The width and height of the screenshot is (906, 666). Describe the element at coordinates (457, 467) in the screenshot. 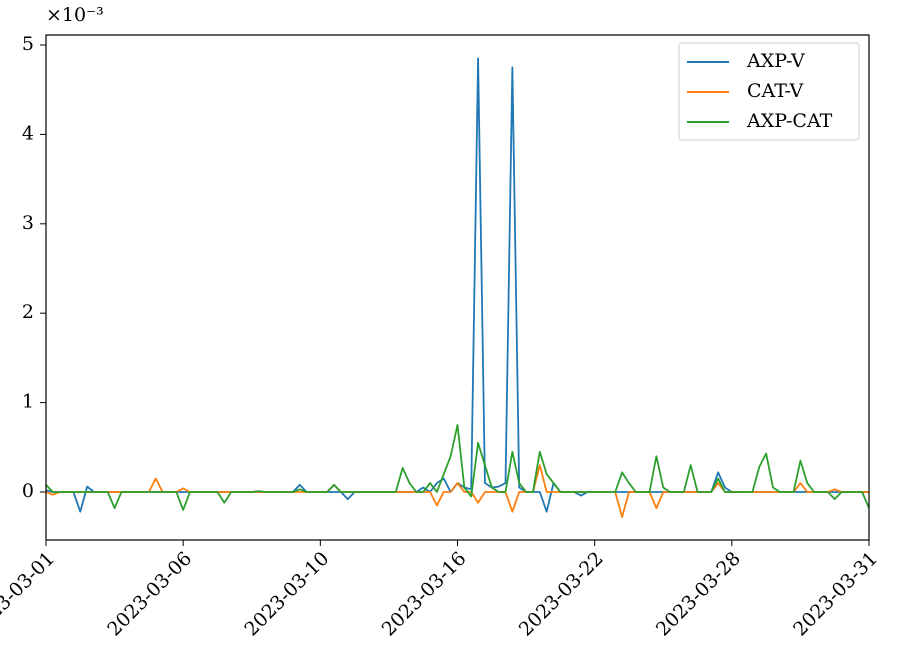

I see `series-line` at that location.